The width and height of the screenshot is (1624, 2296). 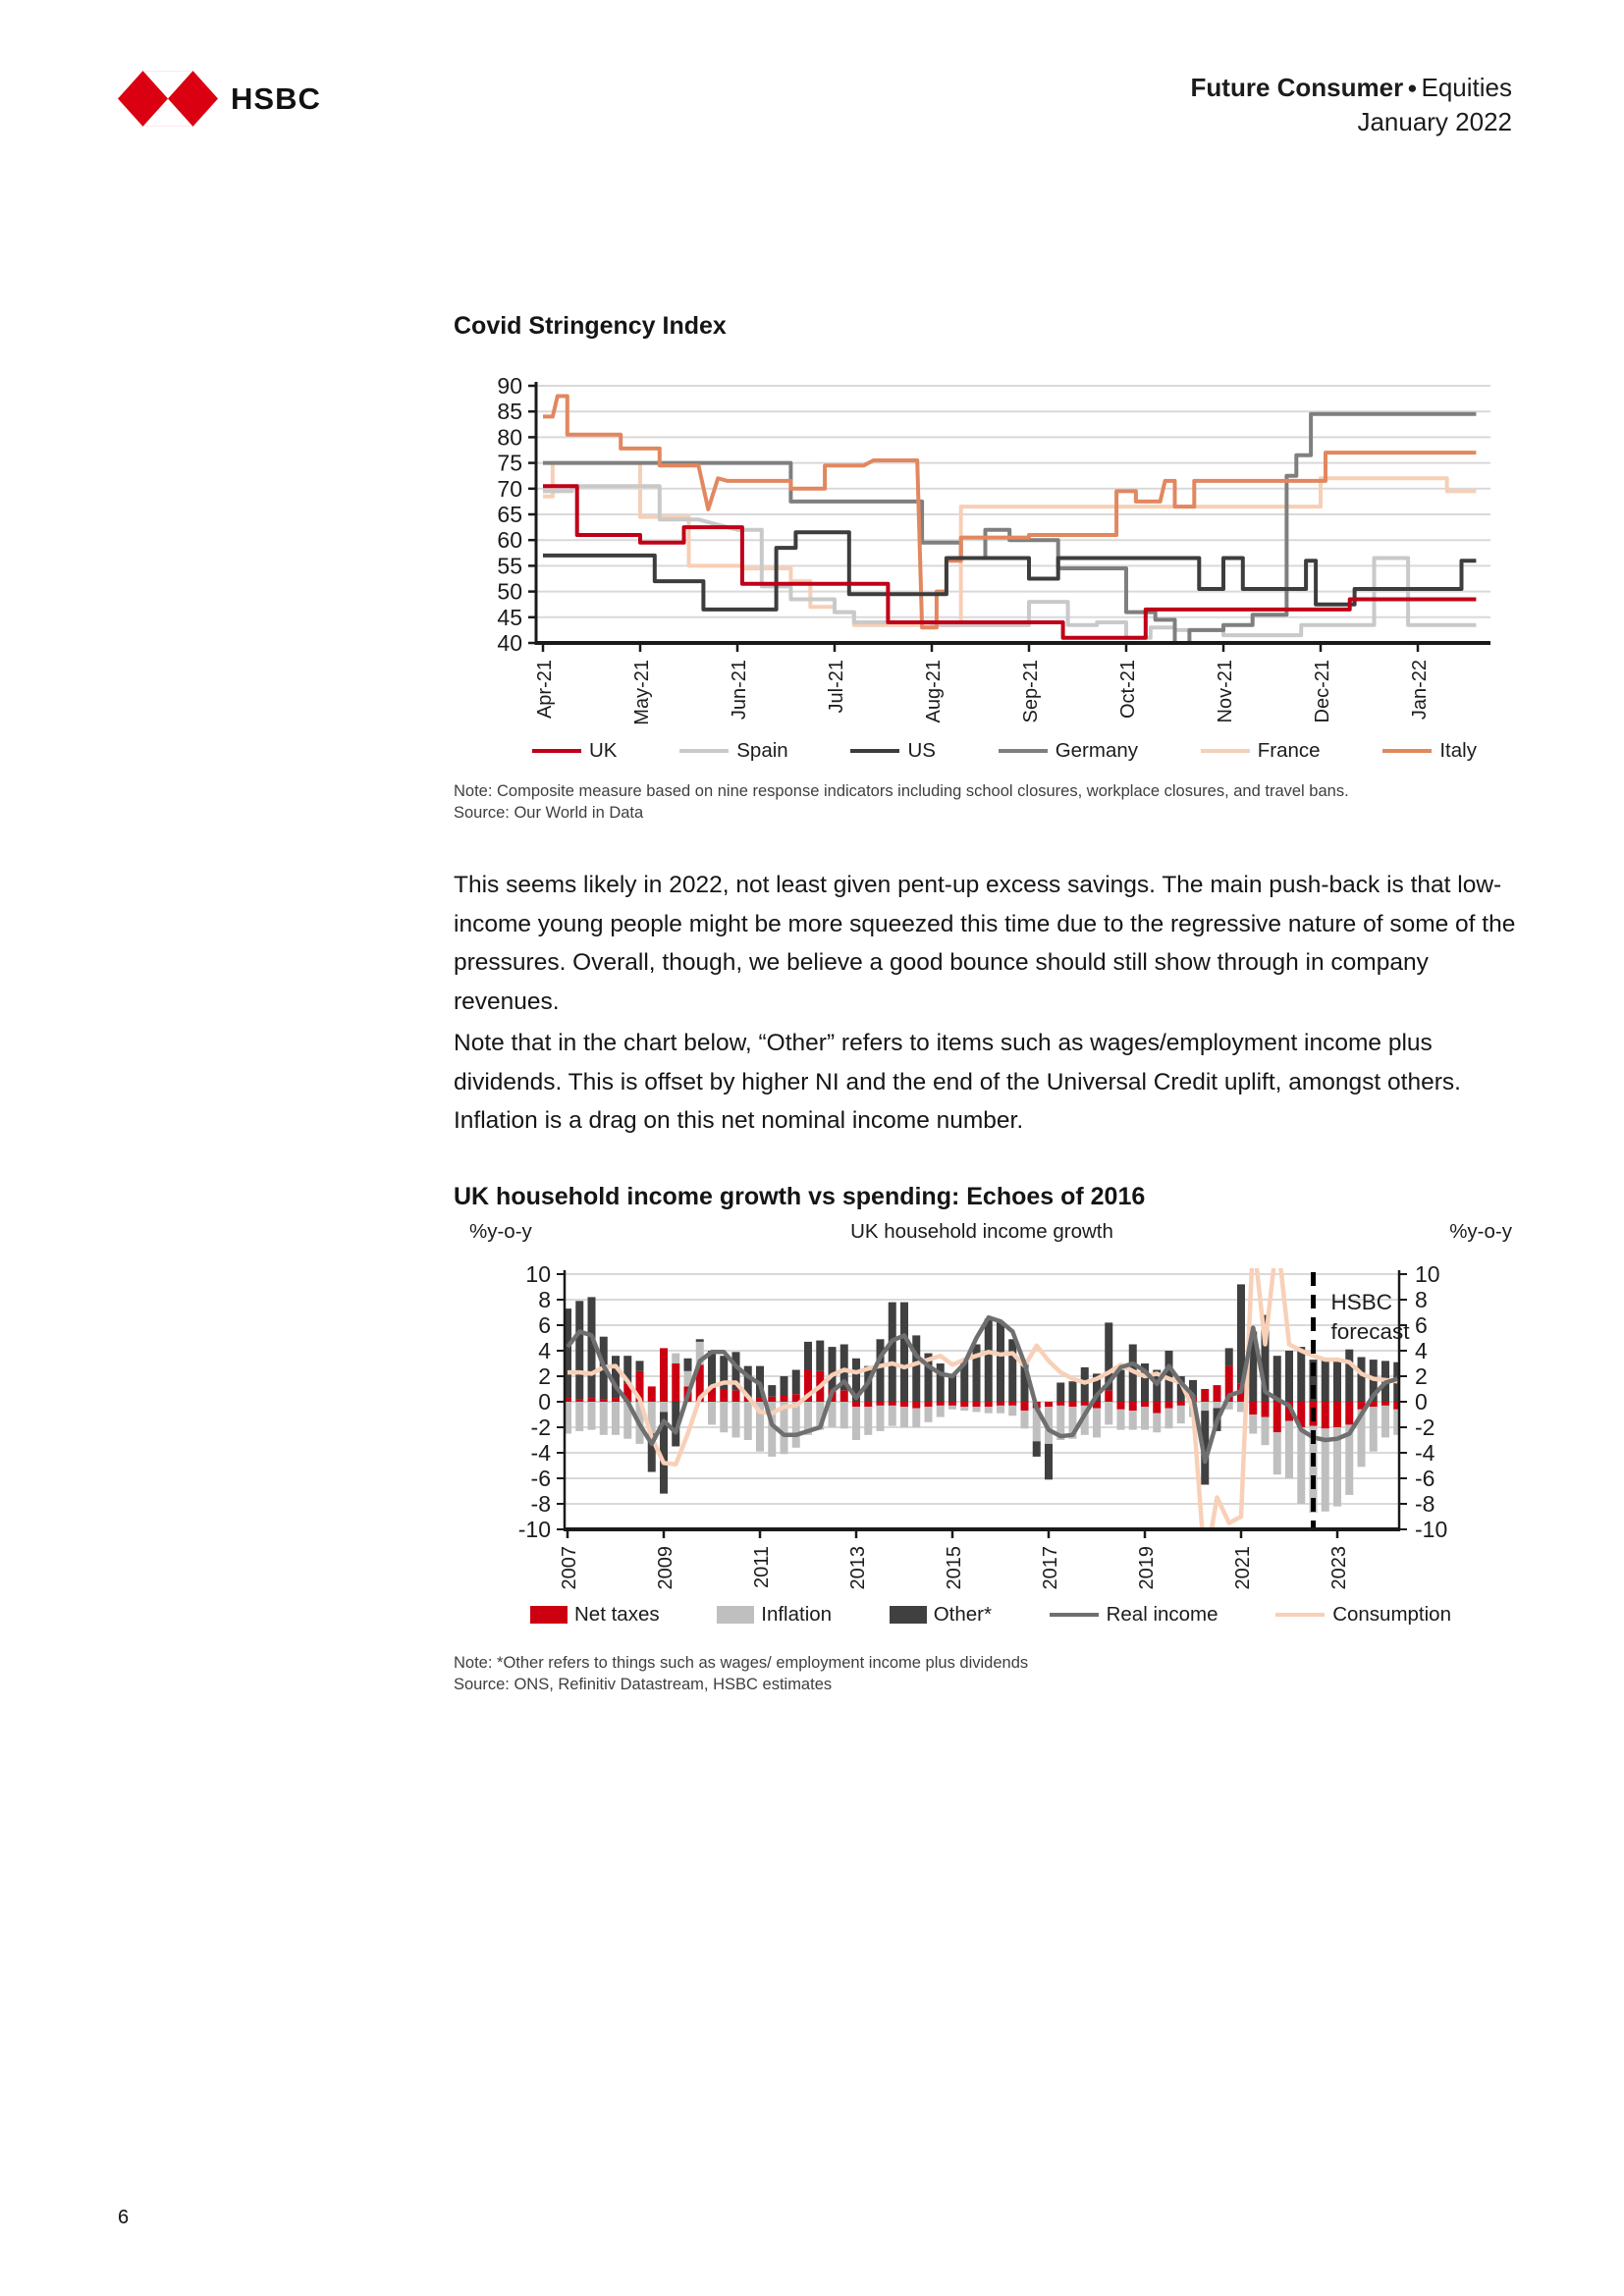 What do you see at coordinates (1362, 1302) in the screenshot?
I see `svg-text: HSBC` at bounding box center [1362, 1302].